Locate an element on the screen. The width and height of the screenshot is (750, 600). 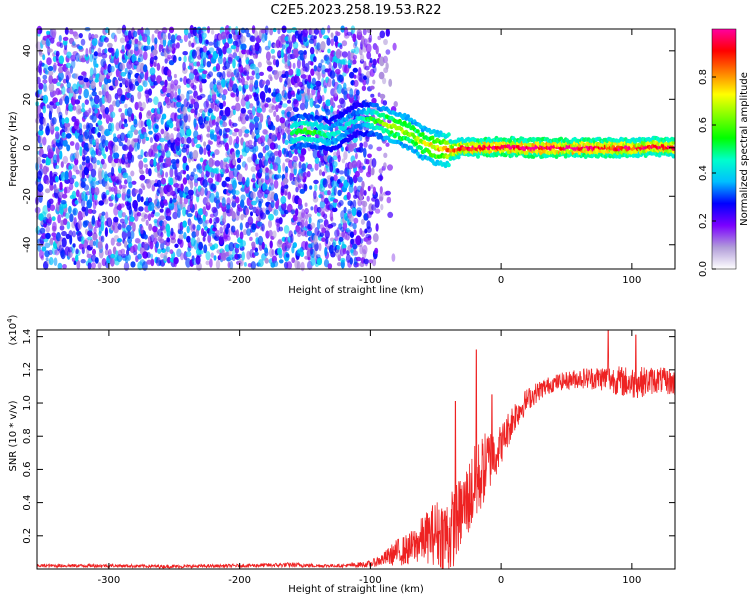
colorbar-ticks: 0.0 0.2 0.4 0.6 0.8 is located at coordinates (707, 173).